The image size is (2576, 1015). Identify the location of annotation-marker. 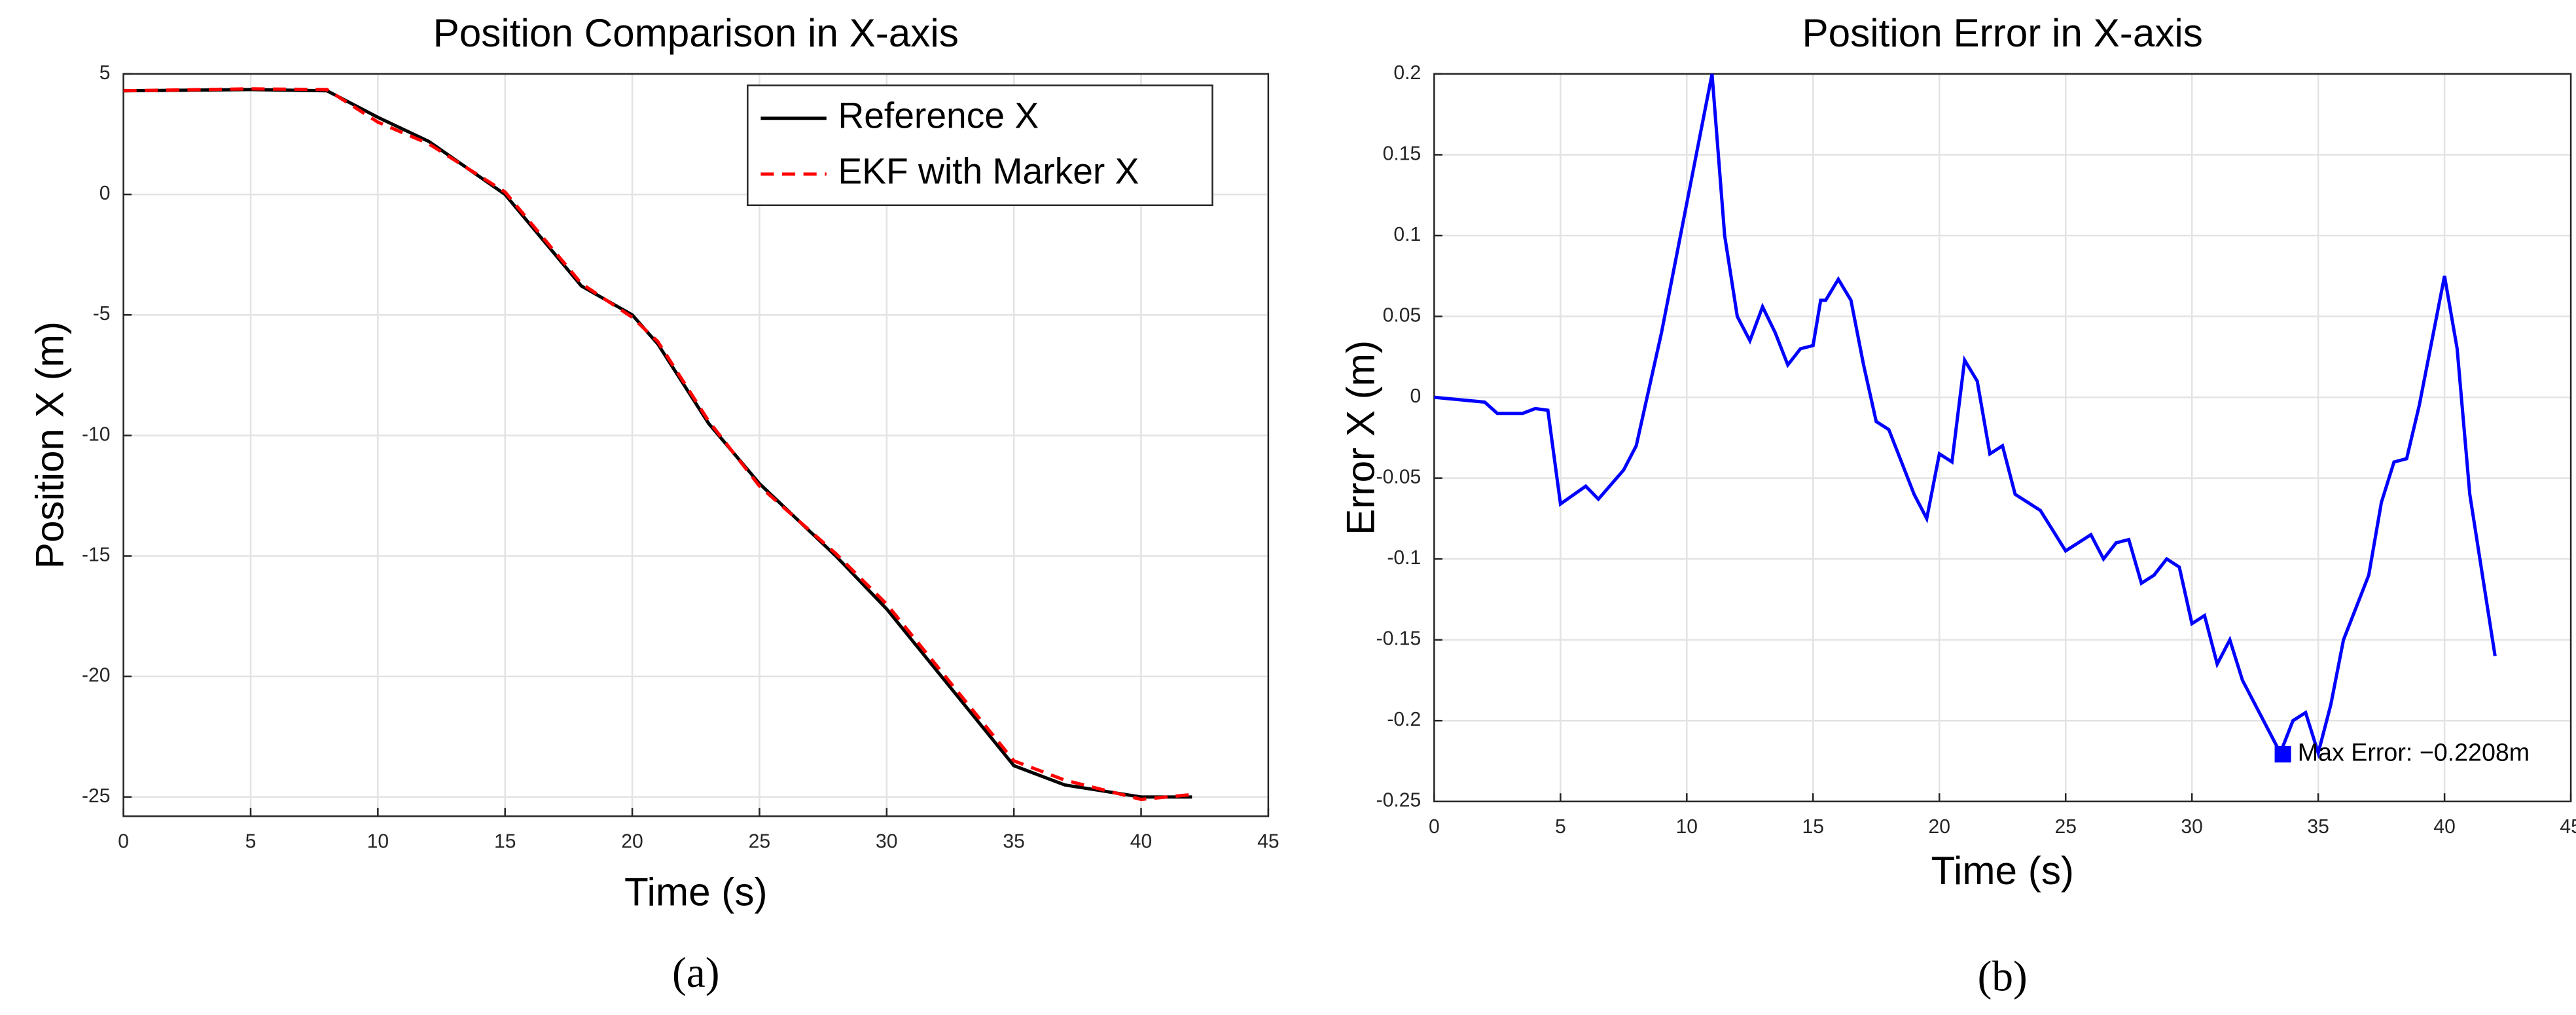
(2282, 754).